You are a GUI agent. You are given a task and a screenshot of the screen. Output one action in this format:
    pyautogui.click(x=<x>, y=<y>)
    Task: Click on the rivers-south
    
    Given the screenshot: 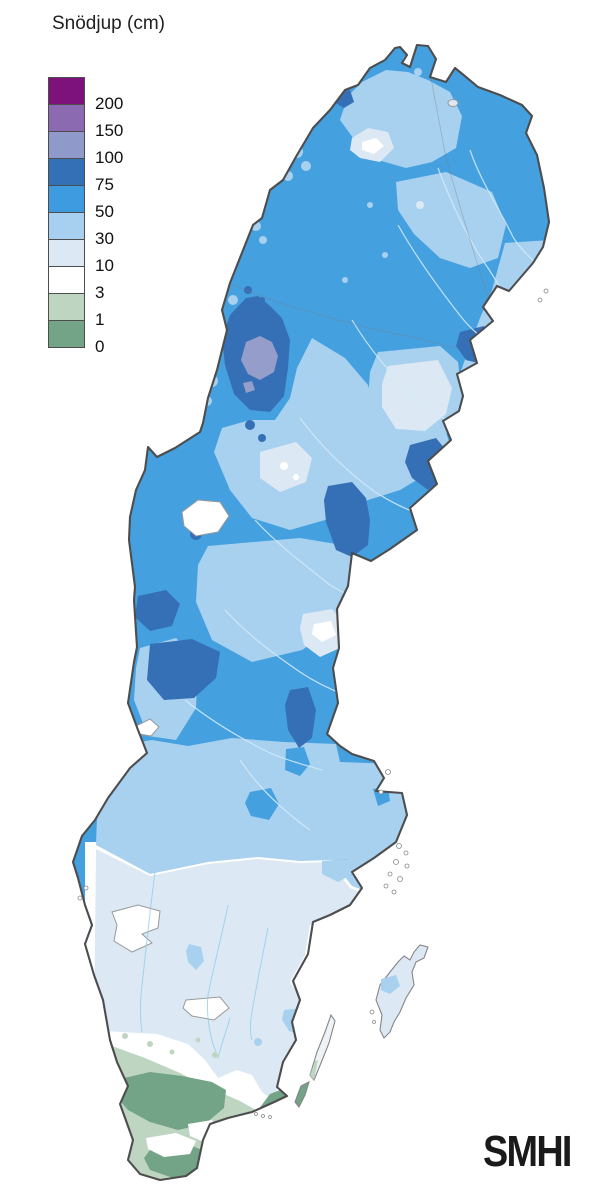 What is the action you would take?
    pyautogui.click(x=204, y=965)
    